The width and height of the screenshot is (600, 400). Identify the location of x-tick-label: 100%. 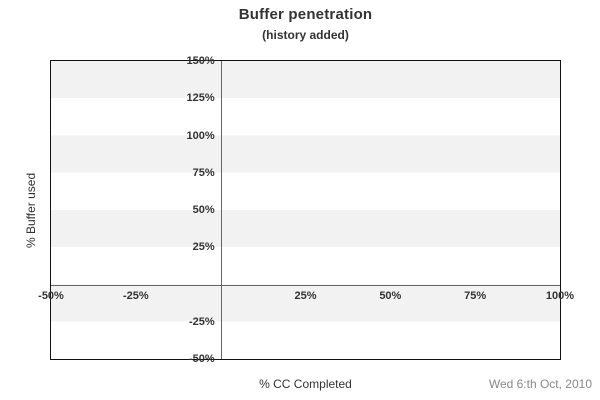
(560, 295).